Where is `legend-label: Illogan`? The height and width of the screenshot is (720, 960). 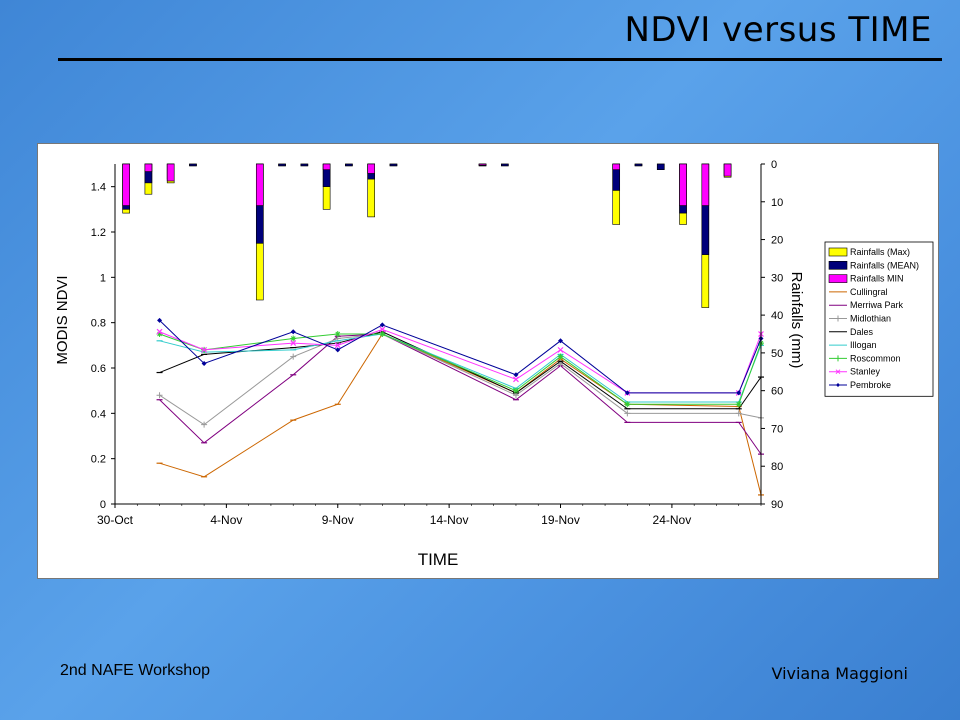
legend-label: Illogan is located at coordinates (863, 345).